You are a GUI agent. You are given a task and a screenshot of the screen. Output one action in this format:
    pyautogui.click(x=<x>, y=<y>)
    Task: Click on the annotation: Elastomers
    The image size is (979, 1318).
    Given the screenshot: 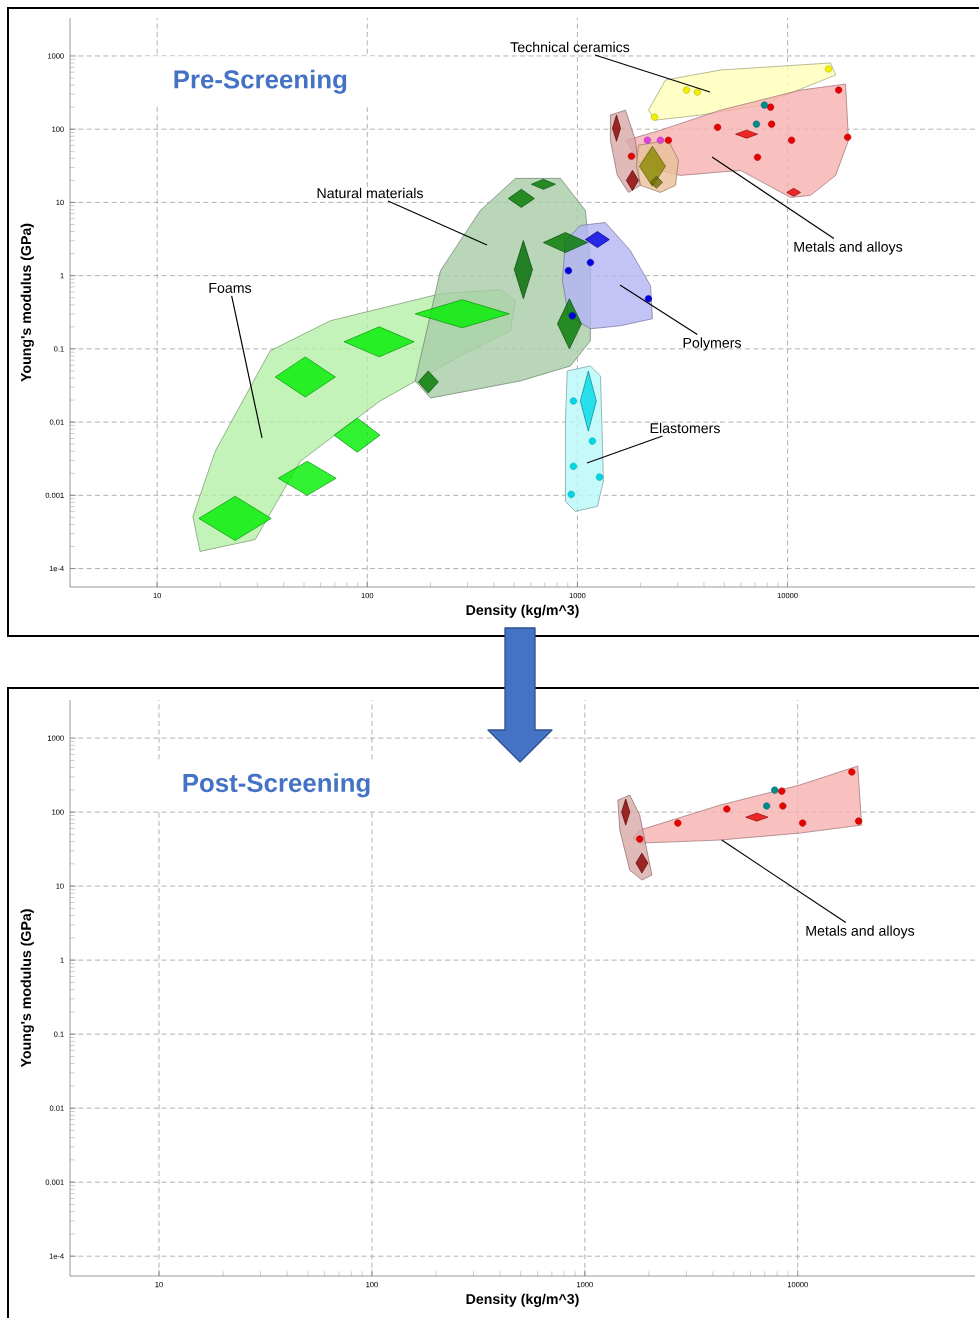 What is the action you would take?
    pyautogui.click(x=685, y=428)
    